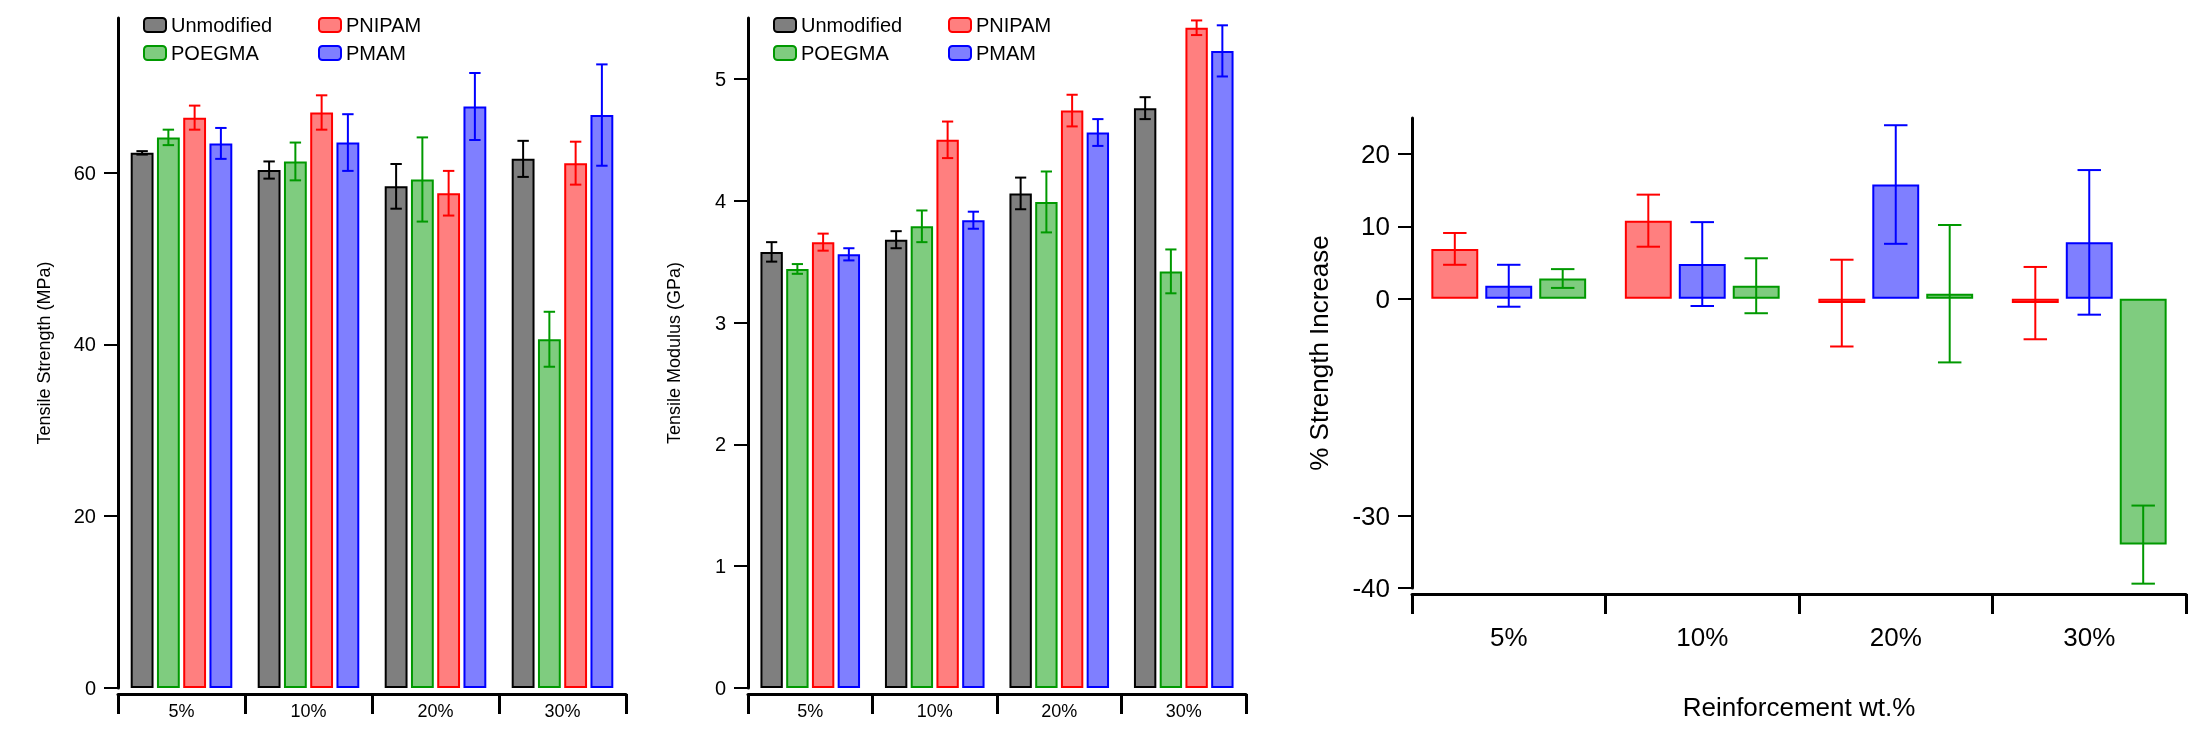 The width and height of the screenshot is (2208, 748). What do you see at coordinates (84, 172) in the screenshot?
I see `y-tick-label: 60` at bounding box center [84, 172].